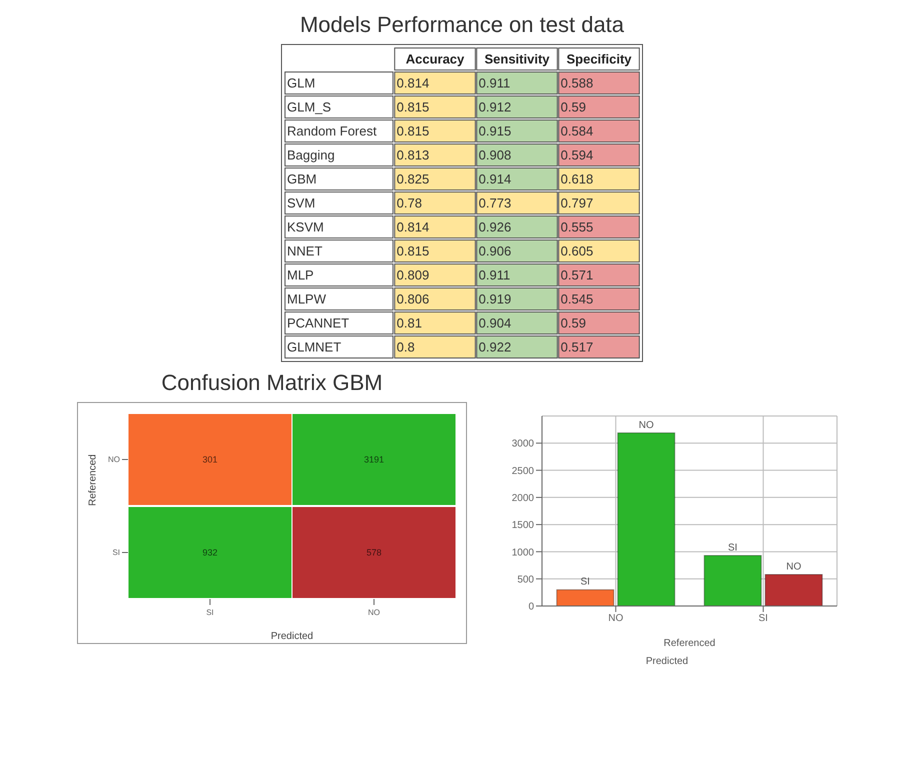  What do you see at coordinates (93, 480) in the screenshot?
I see `y-axis-title: Referenced` at bounding box center [93, 480].